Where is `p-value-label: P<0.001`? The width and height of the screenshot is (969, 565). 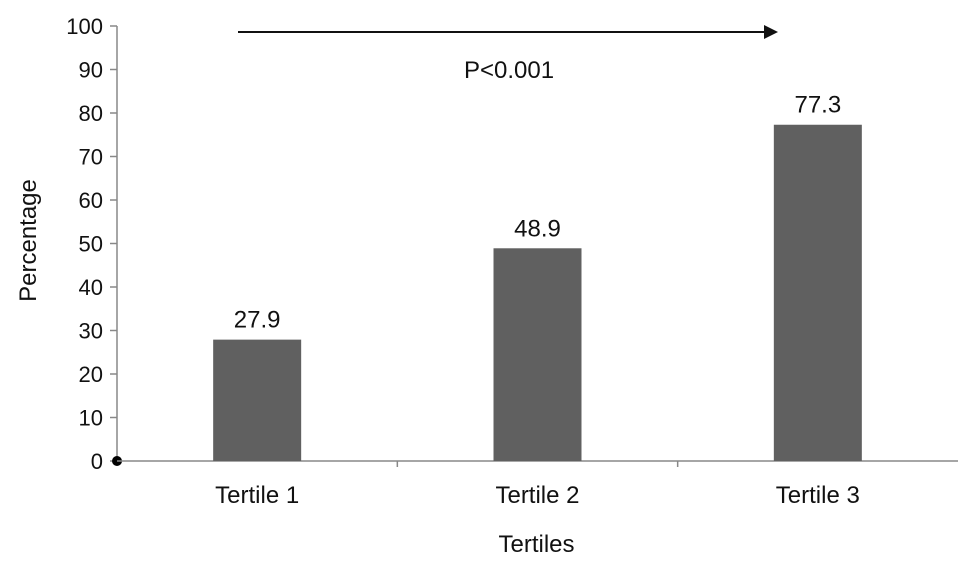 p-value-label: P<0.001 is located at coordinates (509, 70).